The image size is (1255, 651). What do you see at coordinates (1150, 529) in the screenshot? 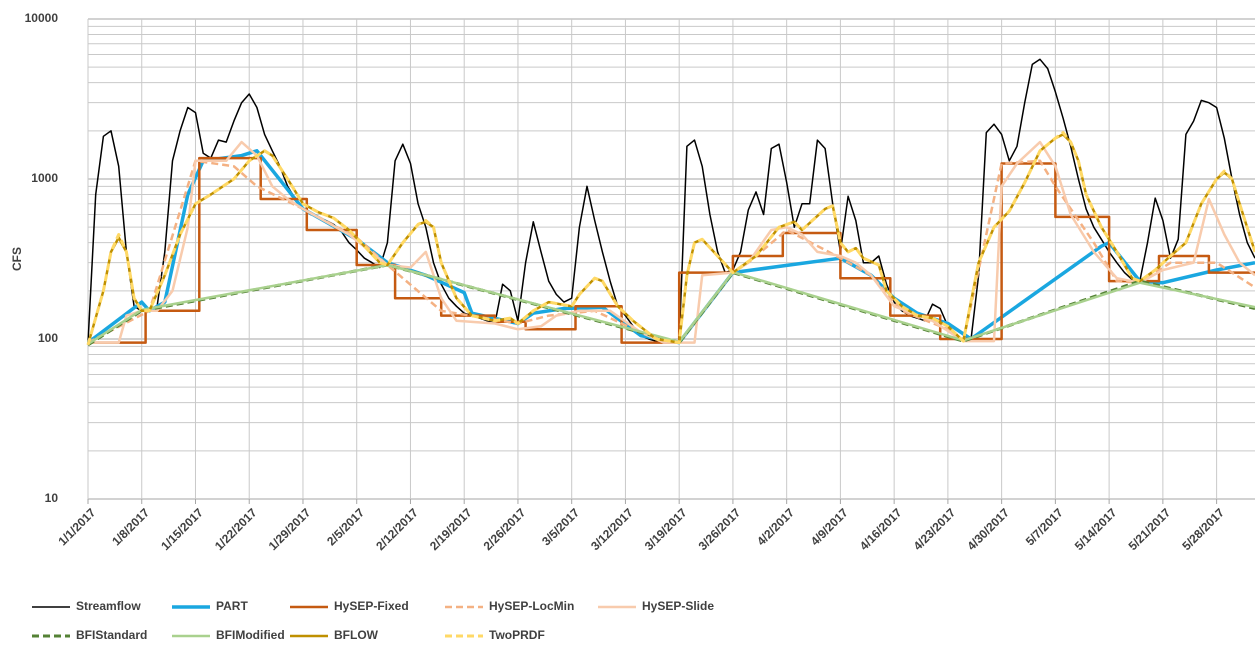
I see `x-tick-label: 5/21/2017` at bounding box center [1150, 529].